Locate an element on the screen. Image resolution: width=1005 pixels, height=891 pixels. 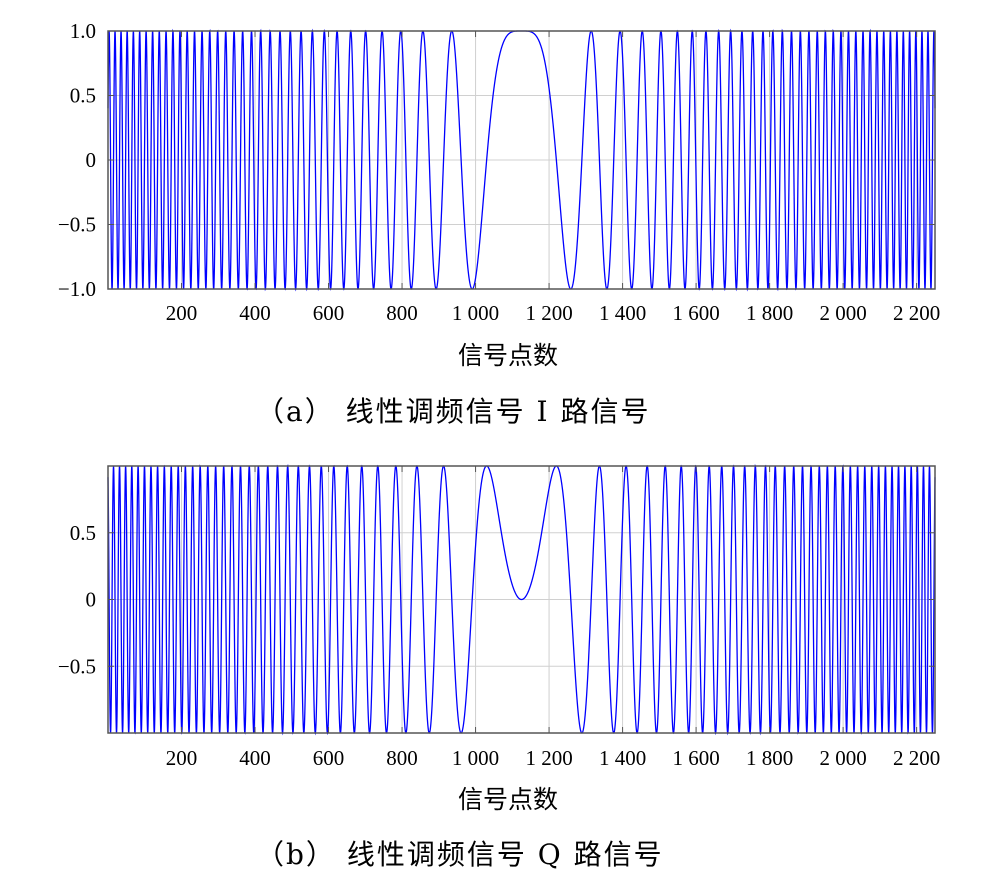
chart-q-caption: （b） 线性调频信号 Q 路信号 is located at coordinates (460, 854).